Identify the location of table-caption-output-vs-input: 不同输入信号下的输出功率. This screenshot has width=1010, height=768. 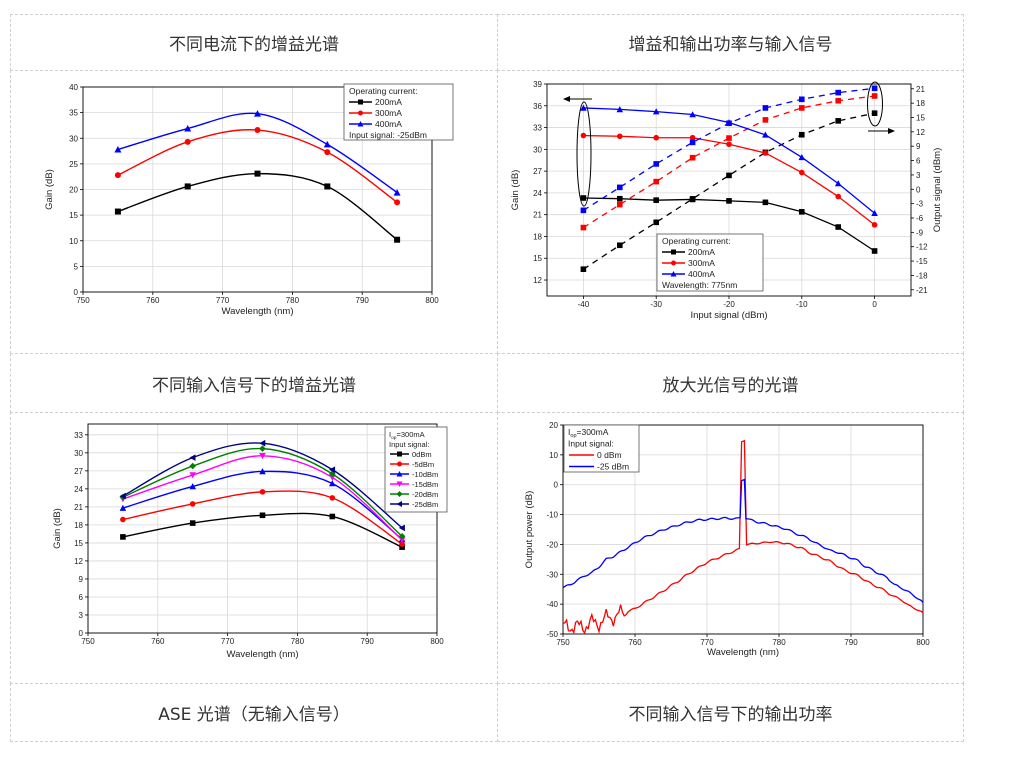
(730, 712).